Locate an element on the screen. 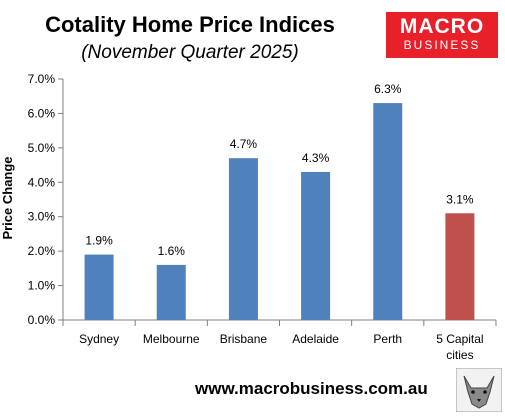 This screenshot has height=417, width=505. data-label: 3.1% is located at coordinates (460, 199).